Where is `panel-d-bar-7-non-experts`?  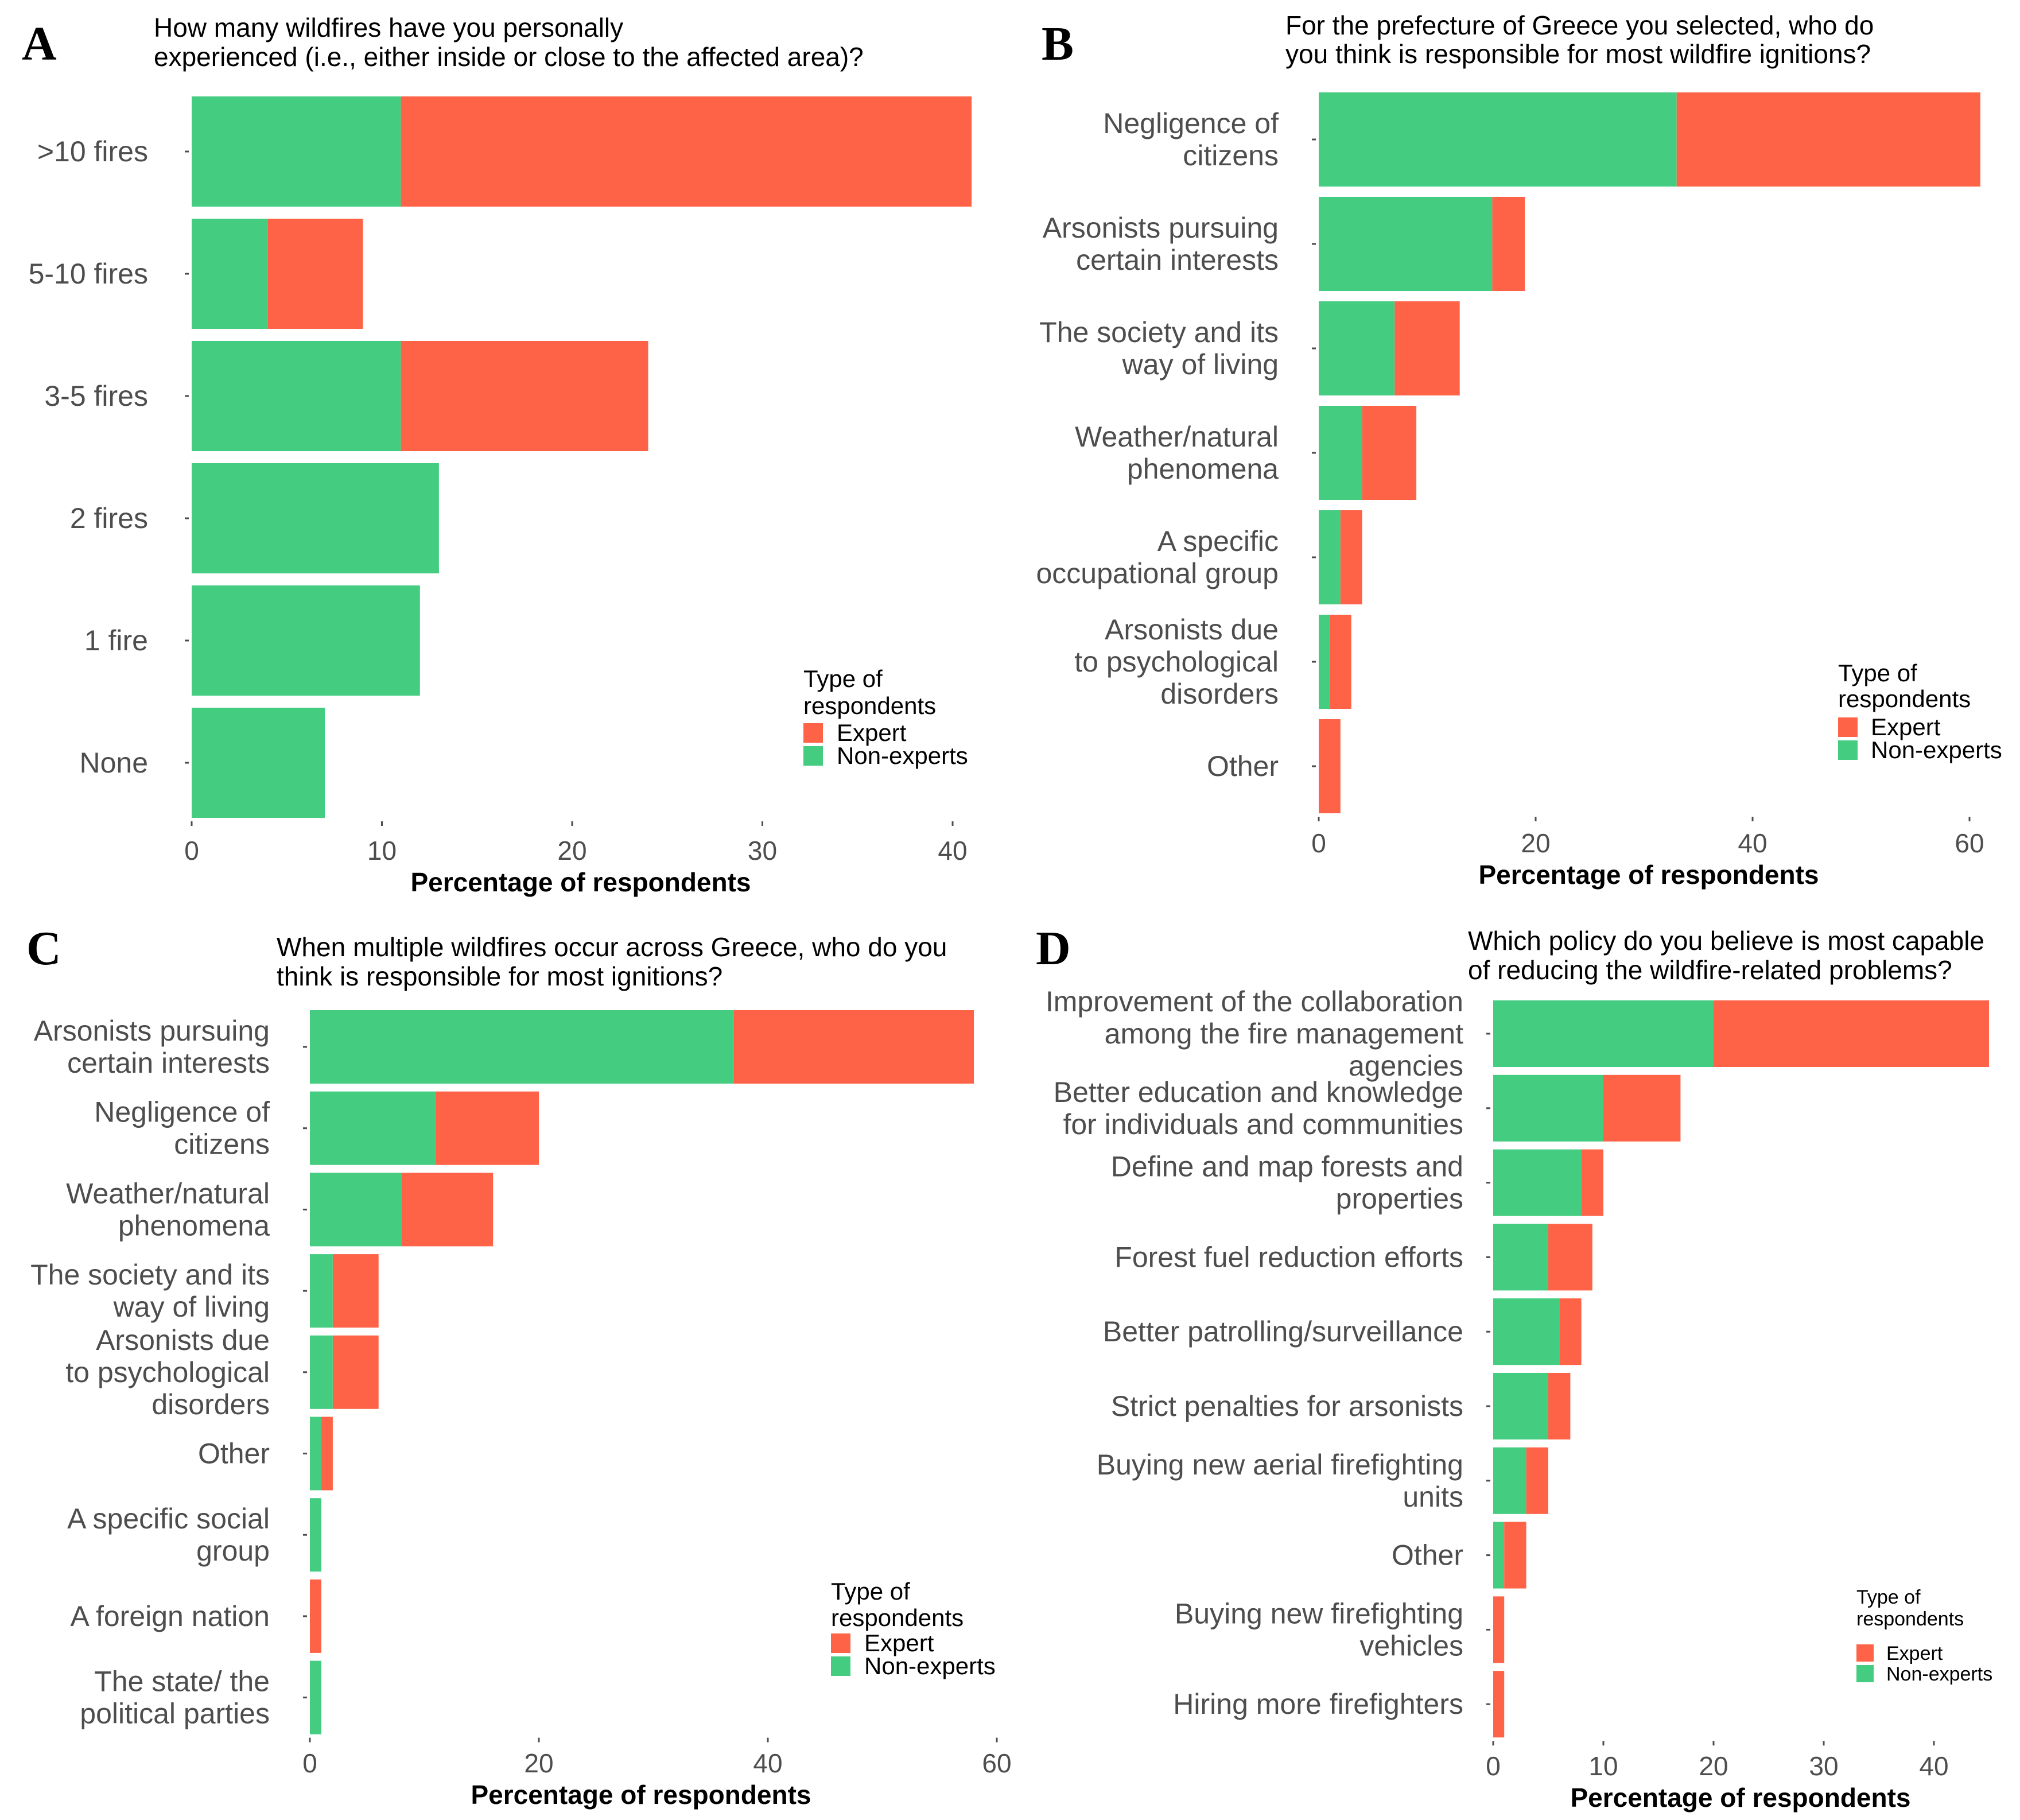 panel-d-bar-7-non-experts is located at coordinates (1509, 1481).